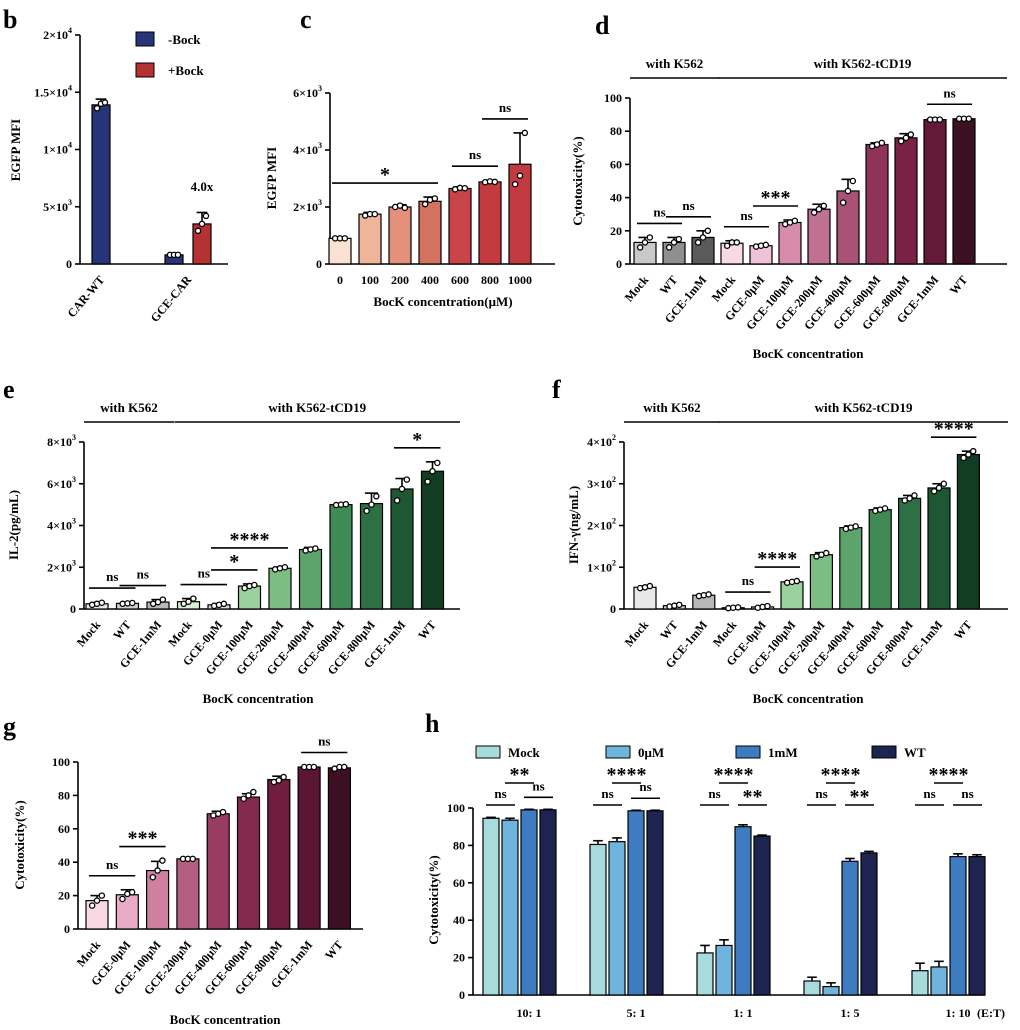  Describe the element at coordinates (417, 440) in the screenshot. I see `significance-label: *` at that location.